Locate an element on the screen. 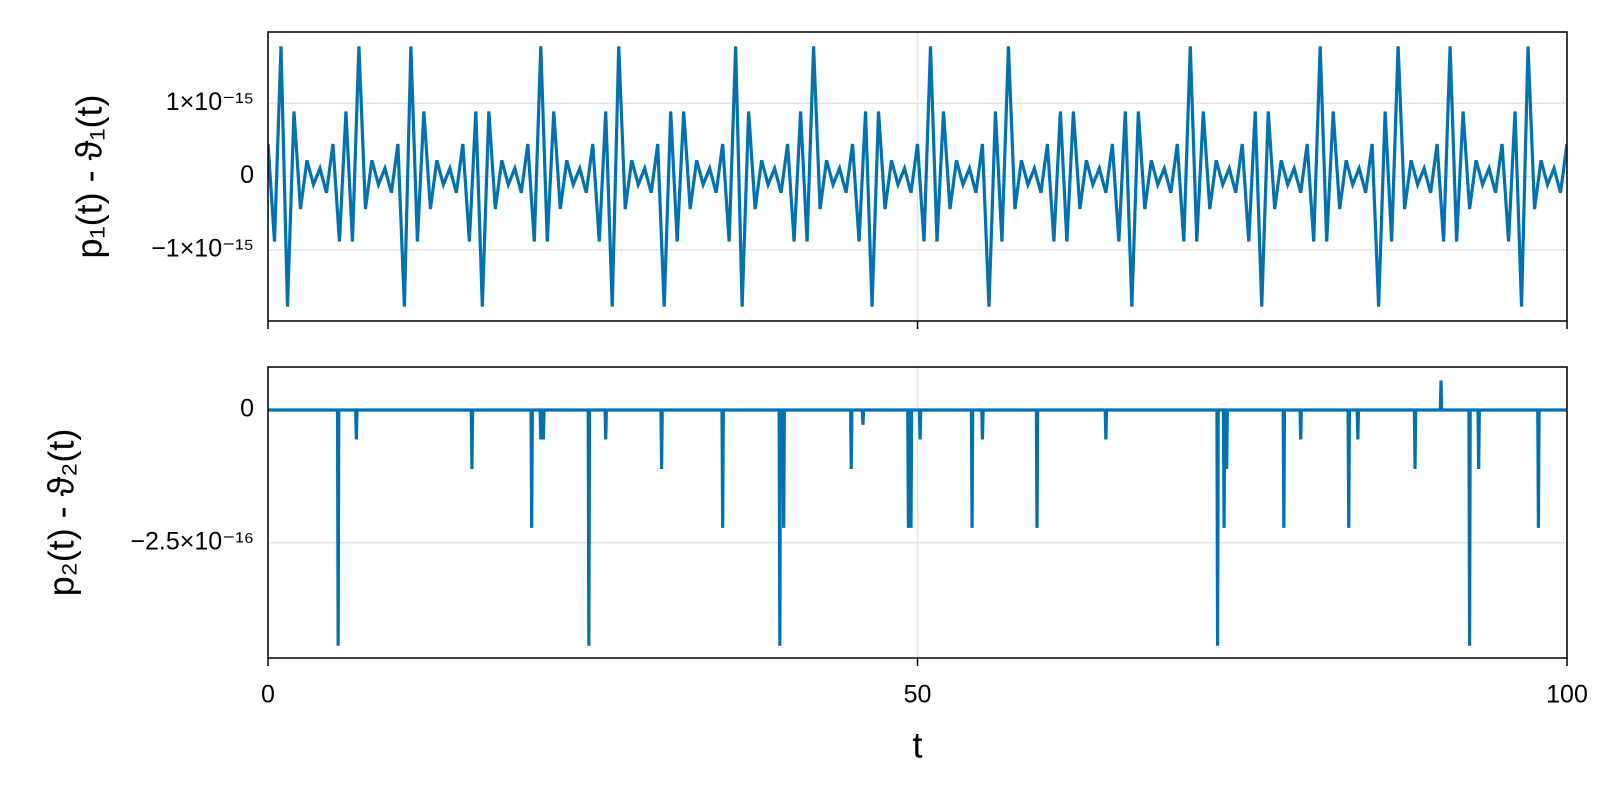 Image resolution: width=1600 pixels, height=800 pixels. y-tick-label: −1×10⁻¹⁵ is located at coordinates (202, 248).